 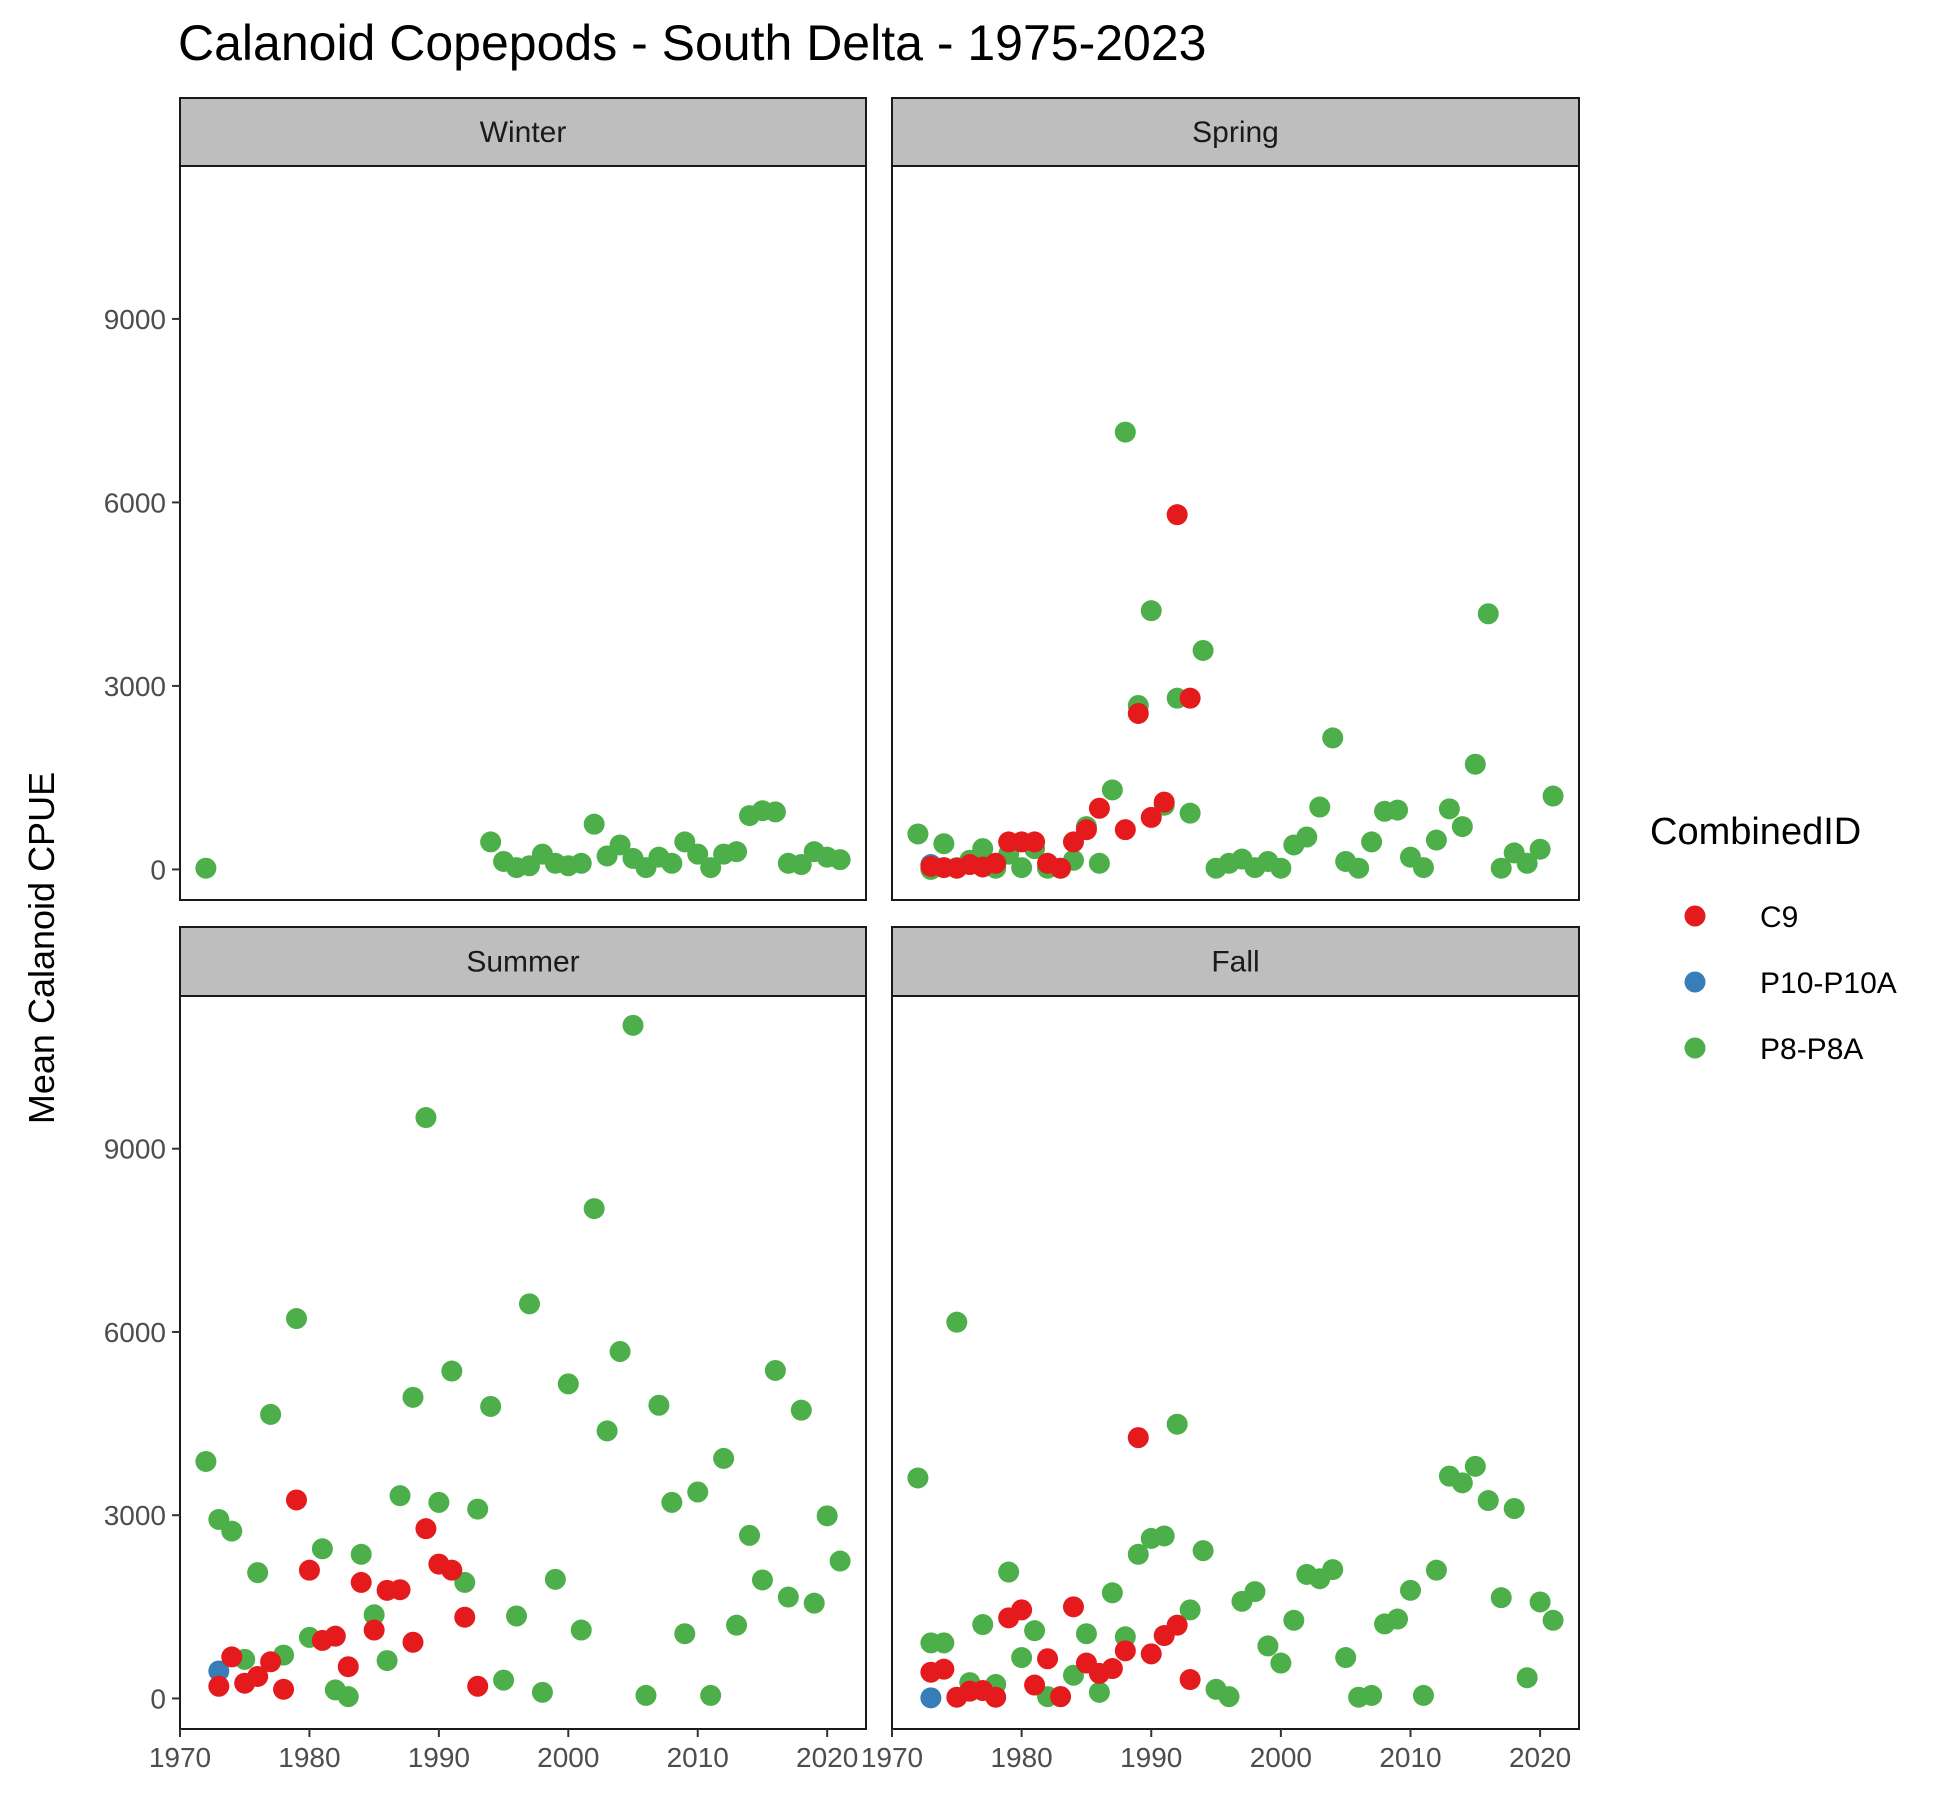 What do you see at coordinates (158, 869) in the screenshot?
I see `y-tick-label: 0` at bounding box center [158, 869].